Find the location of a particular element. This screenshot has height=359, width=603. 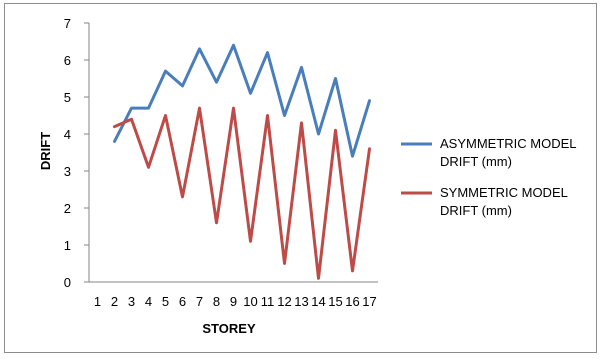

x-tick-label: 8 is located at coordinates (216, 301).